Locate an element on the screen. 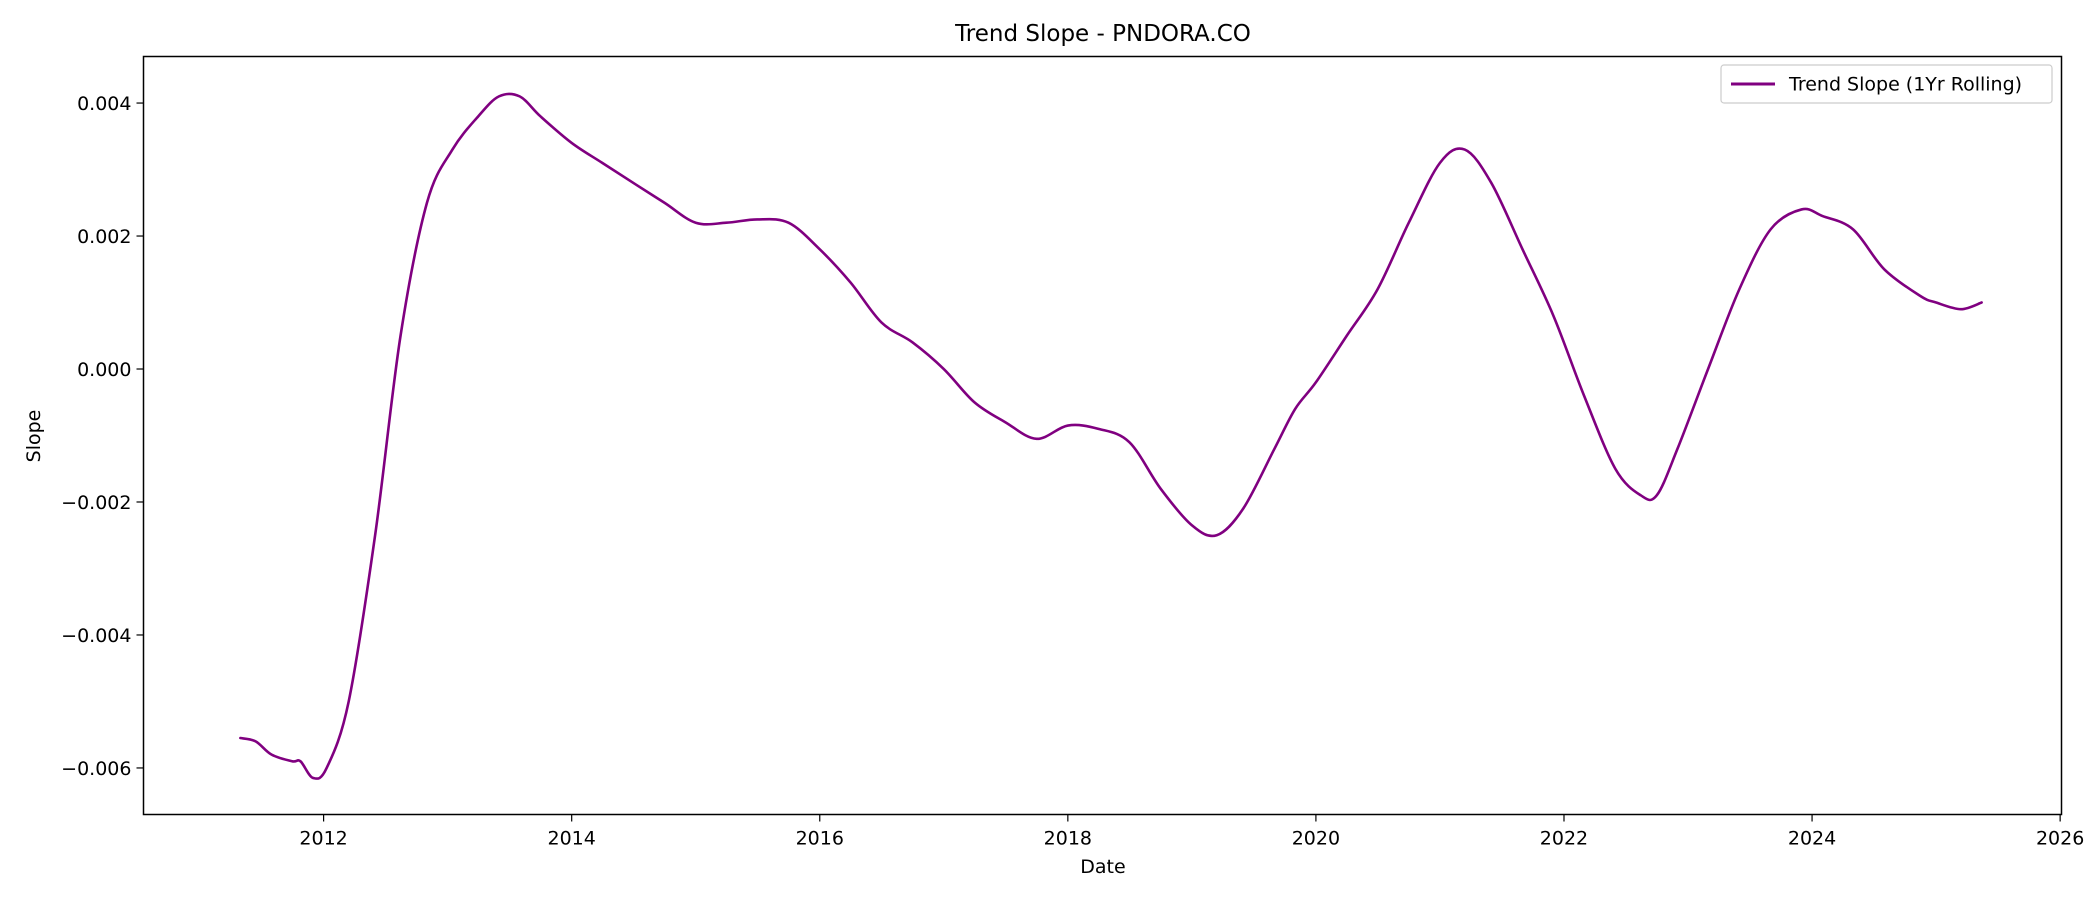 The height and width of the screenshot is (900, 2100). y-tick-label: −0.006 is located at coordinates (96, 769).